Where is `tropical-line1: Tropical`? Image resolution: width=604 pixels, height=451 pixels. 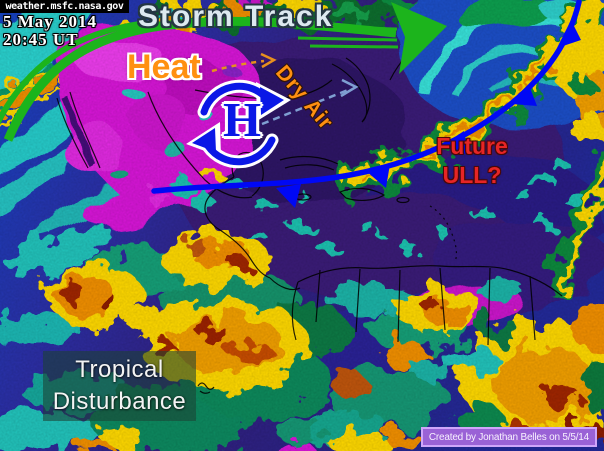
tropical-line1: Tropical is located at coordinates (119, 369).